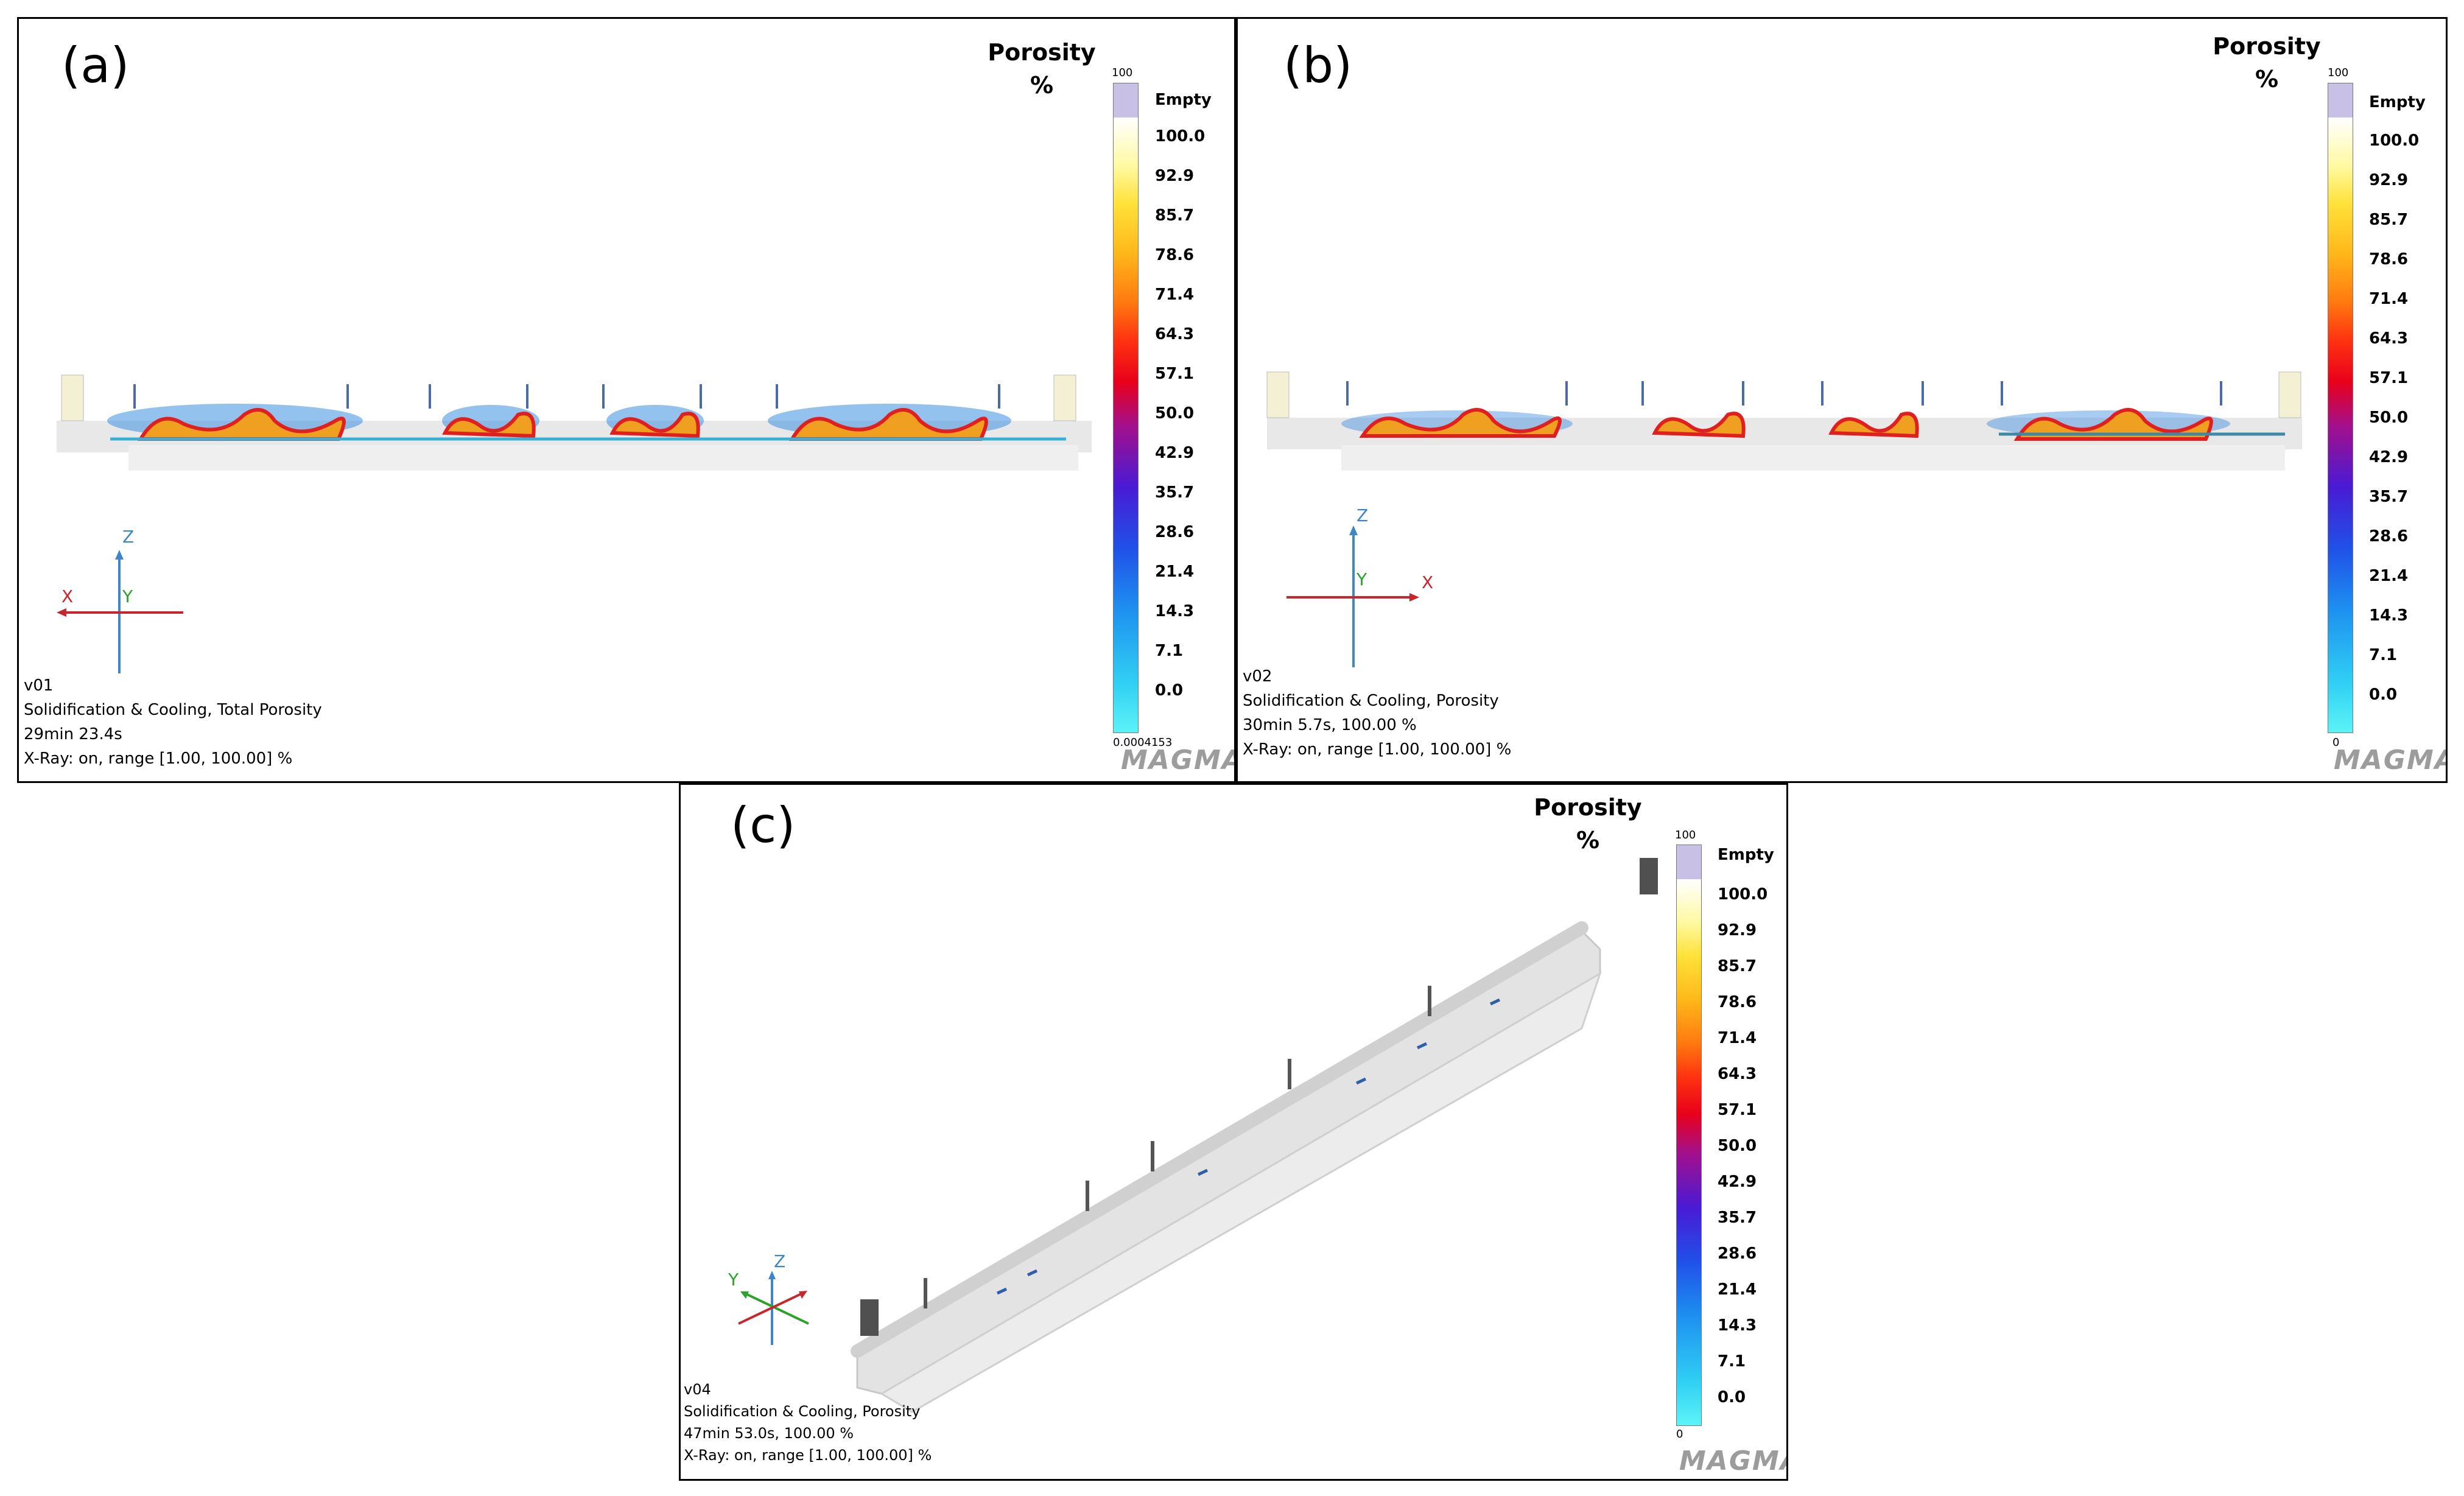 This screenshot has width=2464, height=1496. What do you see at coordinates (769, 1298) in the screenshot?
I see `axis-triad: Z Y` at bounding box center [769, 1298].